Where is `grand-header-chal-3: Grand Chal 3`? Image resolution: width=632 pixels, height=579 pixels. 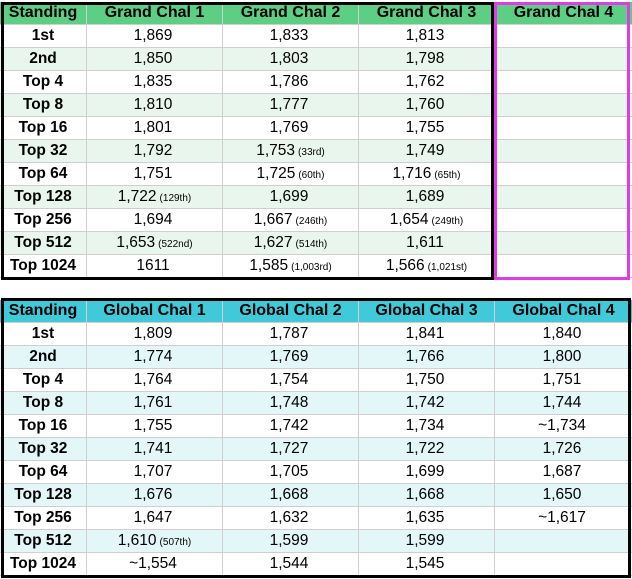 grand-header-chal-3: Grand Chal 3 is located at coordinates (427, 13).